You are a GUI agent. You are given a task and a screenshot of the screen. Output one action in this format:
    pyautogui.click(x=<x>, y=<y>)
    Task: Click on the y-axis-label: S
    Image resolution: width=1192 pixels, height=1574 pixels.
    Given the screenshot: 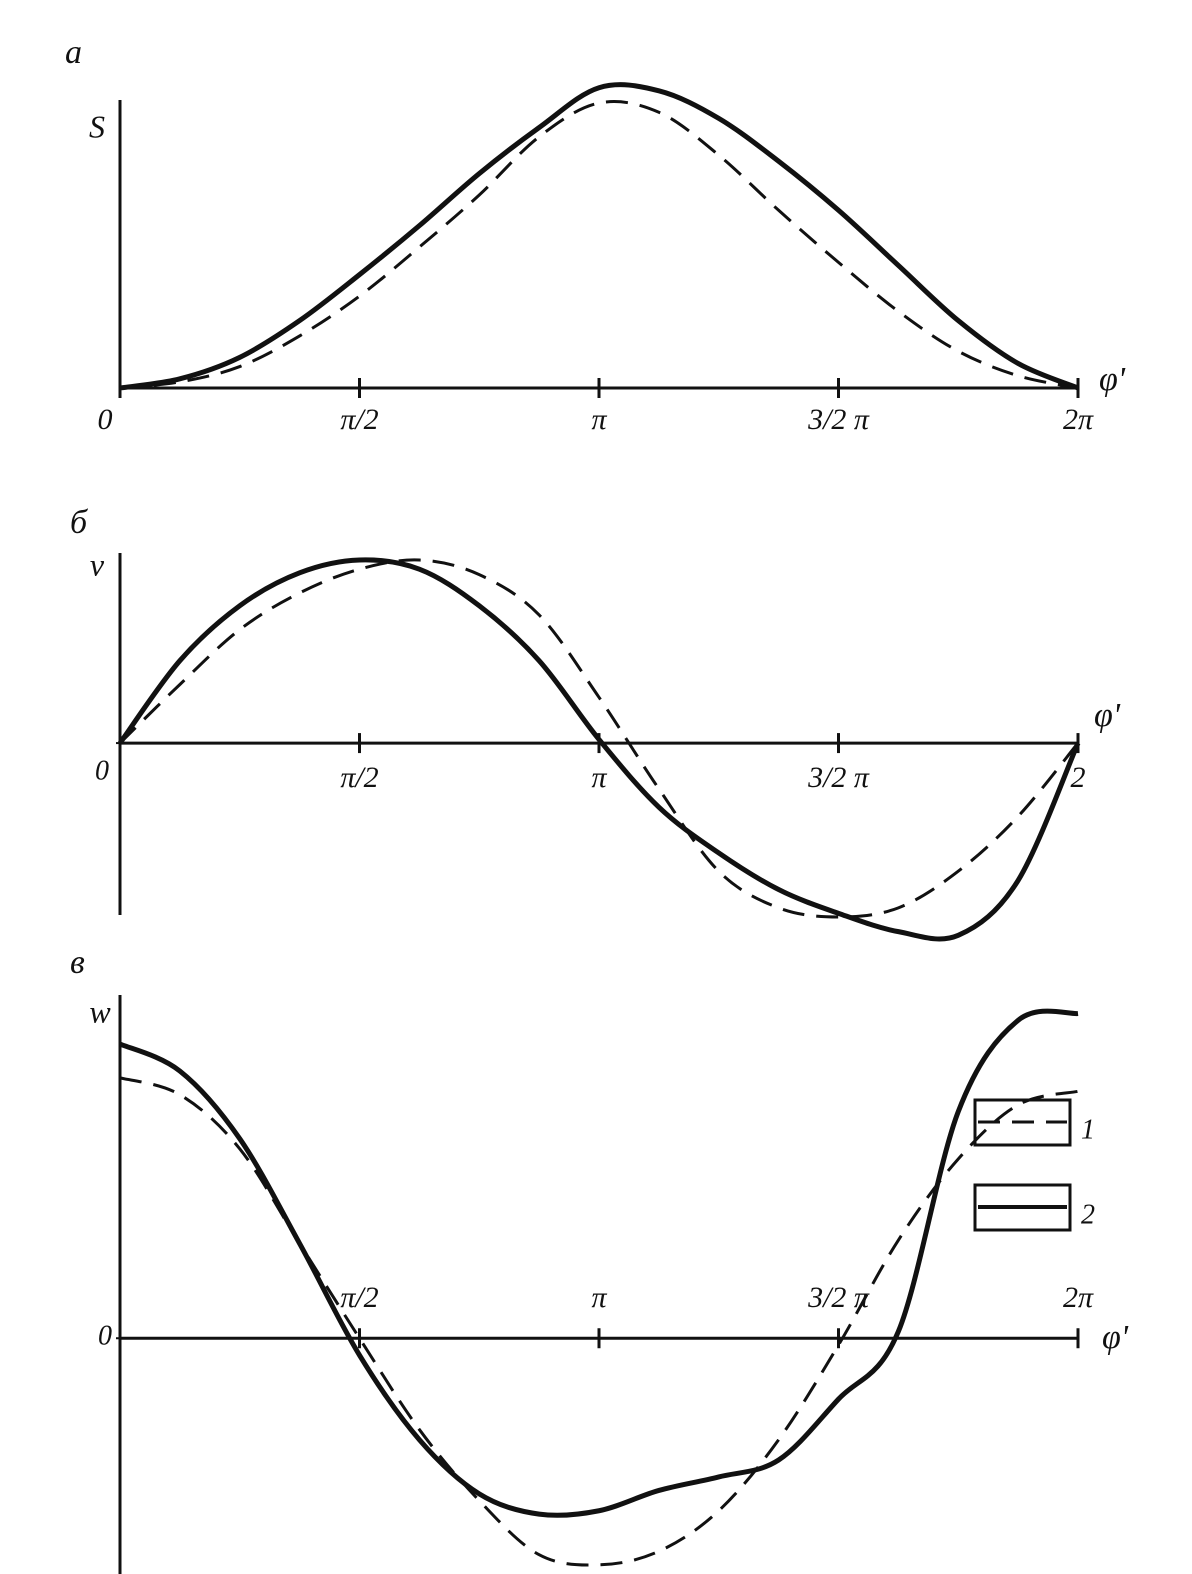 What is the action you would take?
    pyautogui.click(x=97, y=126)
    